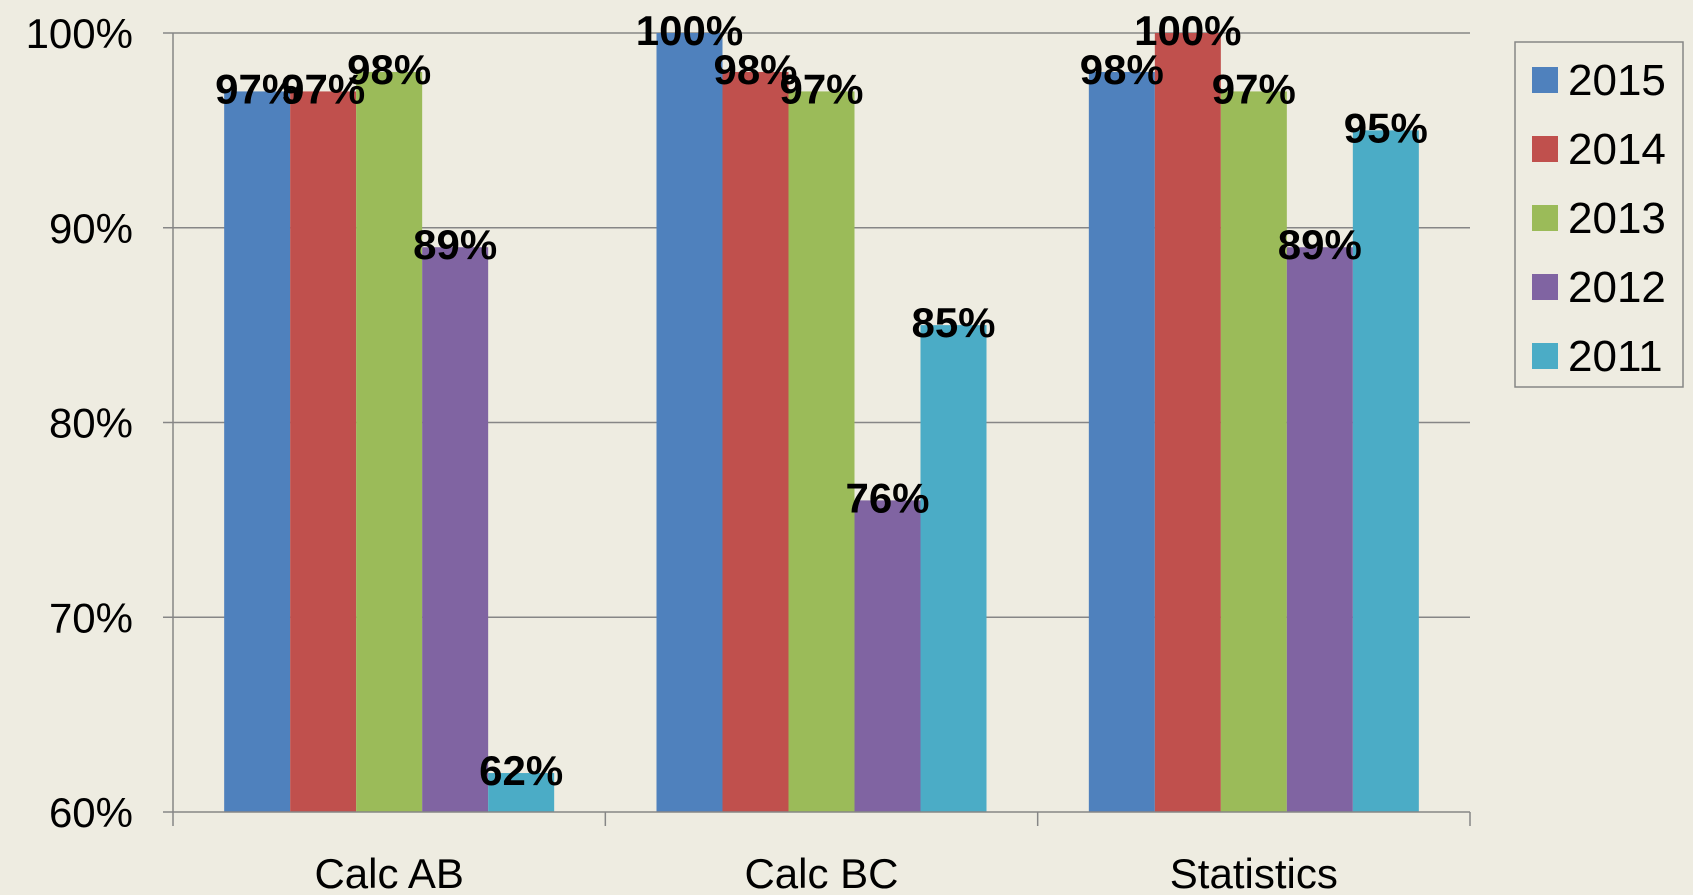  What do you see at coordinates (91, 812) in the screenshot?
I see `y-tick-label: 60%` at bounding box center [91, 812].